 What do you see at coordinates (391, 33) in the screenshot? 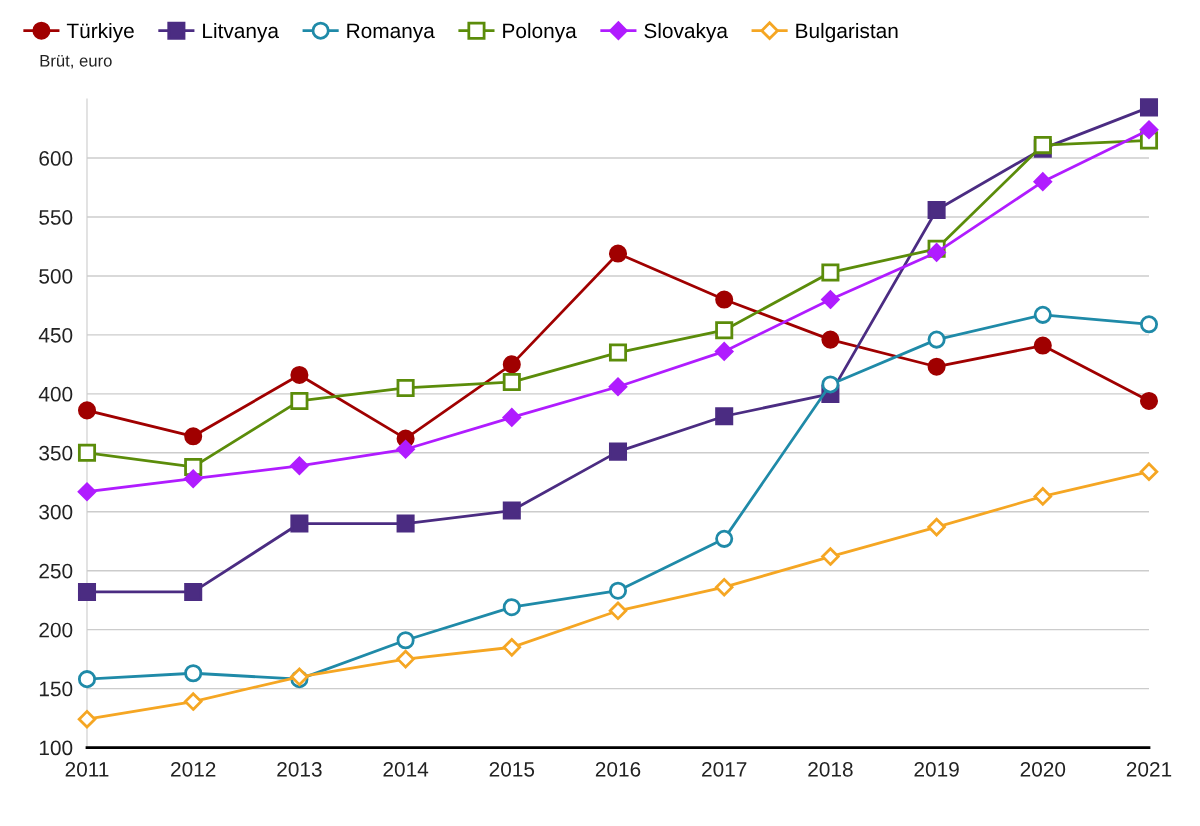
I see `legend-label: Romanya` at bounding box center [391, 33].